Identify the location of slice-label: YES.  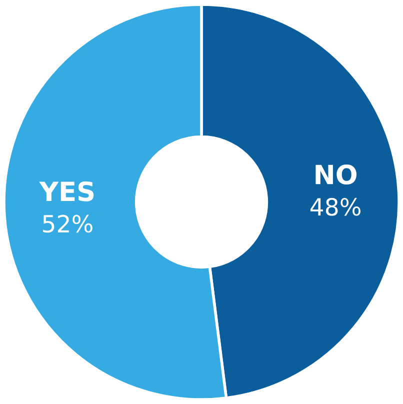
(66, 191).